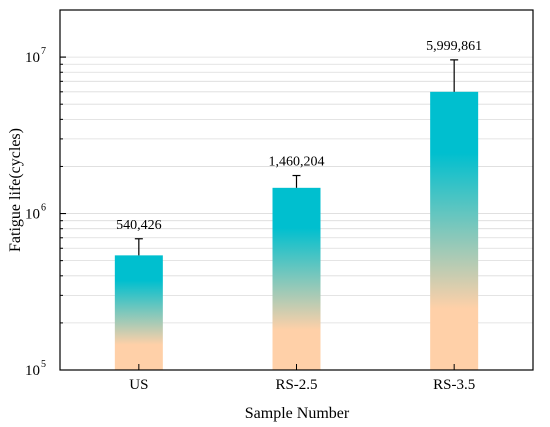  I want to click on data-label: 1,460,204, so click(297, 162).